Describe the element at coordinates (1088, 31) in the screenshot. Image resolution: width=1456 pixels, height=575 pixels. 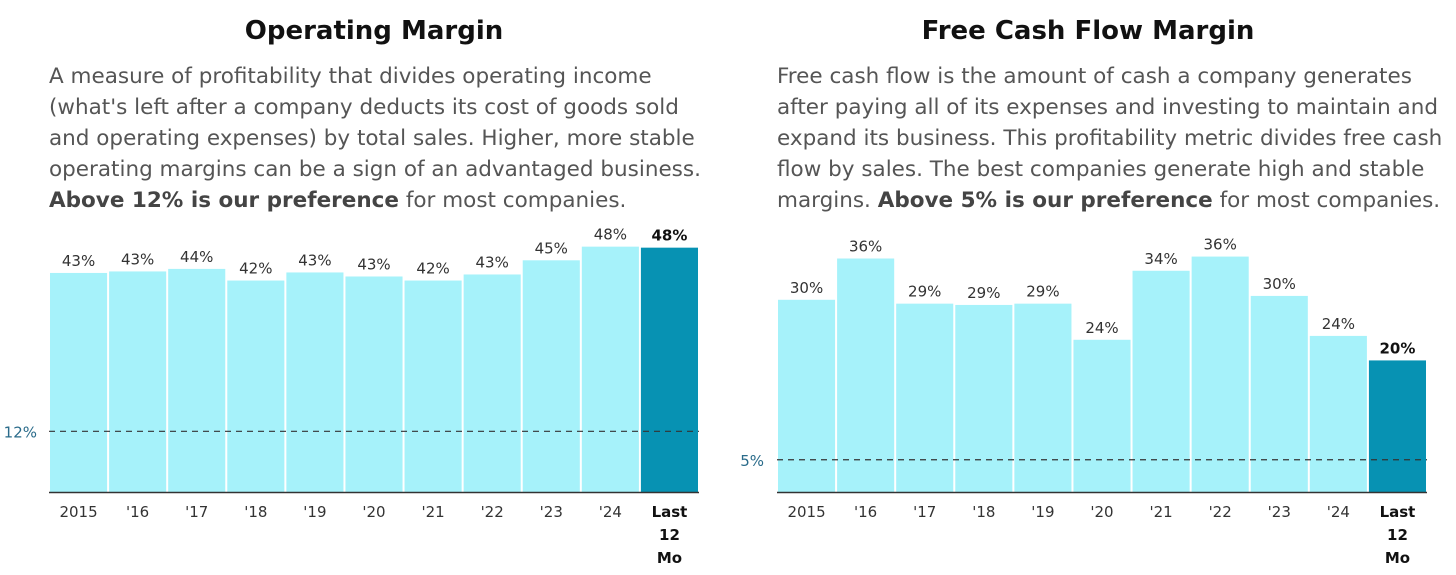
I see `chart-title: Free Cash Flow Margin` at that location.